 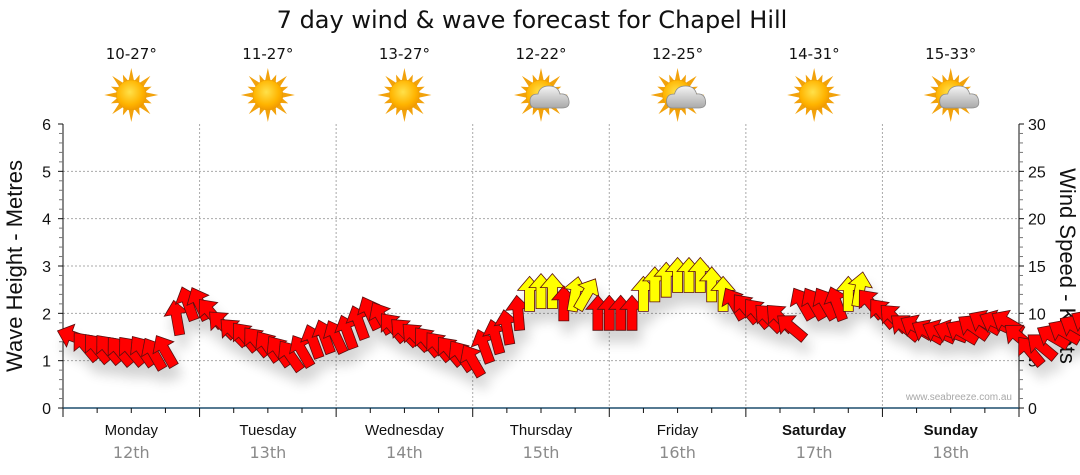 What do you see at coordinates (541, 452) in the screenshot?
I see `date-label: 15th` at bounding box center [541, 452].